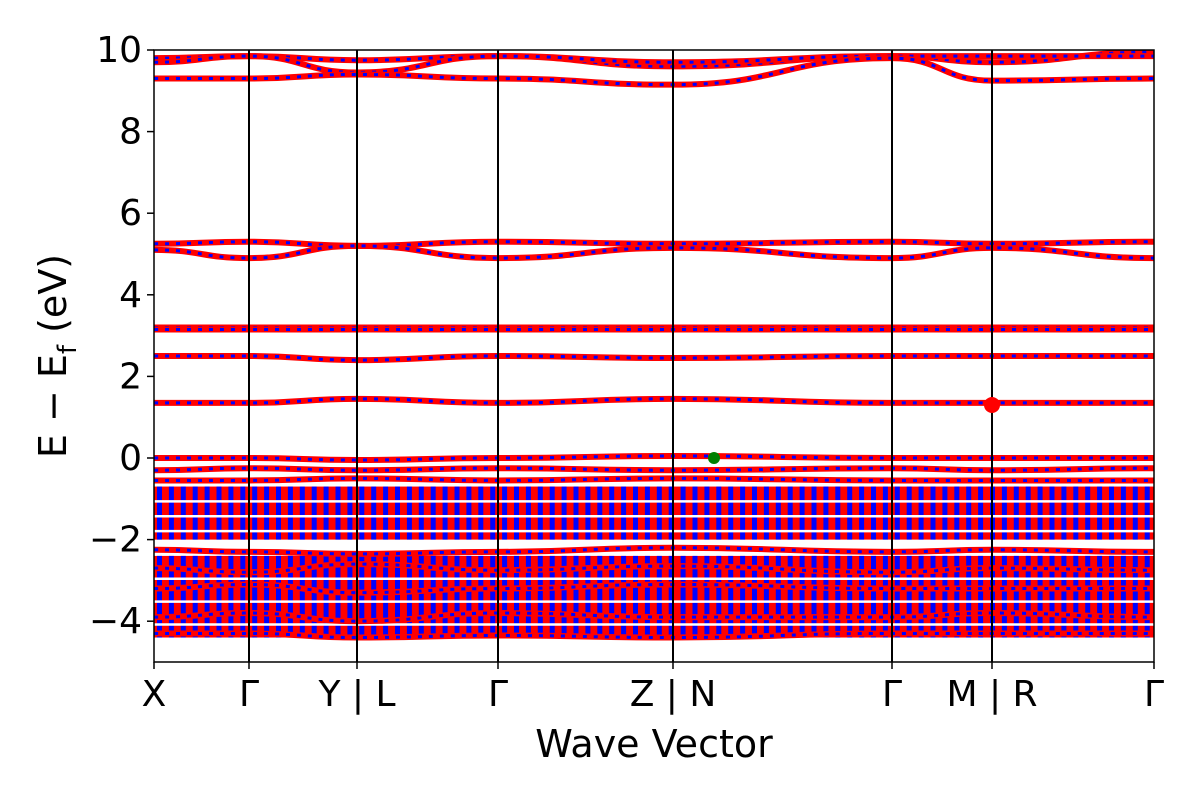 The height and width of the screenshot is (800, 1200). Describe the element at coordinates (854, 430) in the screenshot. I see `band-edge-markers` at that location.